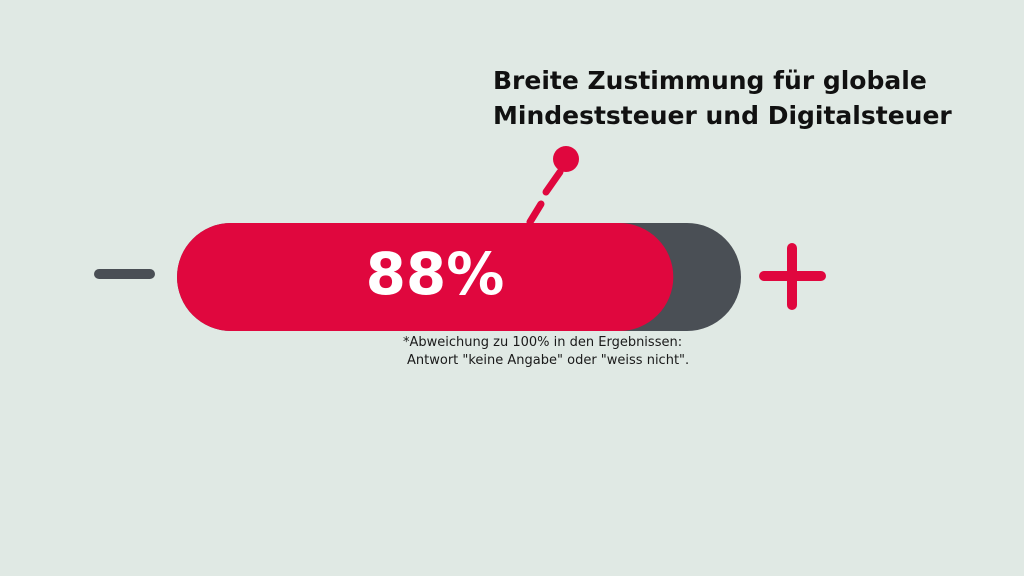  Describe the element at coordinates (722, 115) in the screenshot. I see `chart-title-line-2: Mindeststeuer und Digitalsteuer` at that location.